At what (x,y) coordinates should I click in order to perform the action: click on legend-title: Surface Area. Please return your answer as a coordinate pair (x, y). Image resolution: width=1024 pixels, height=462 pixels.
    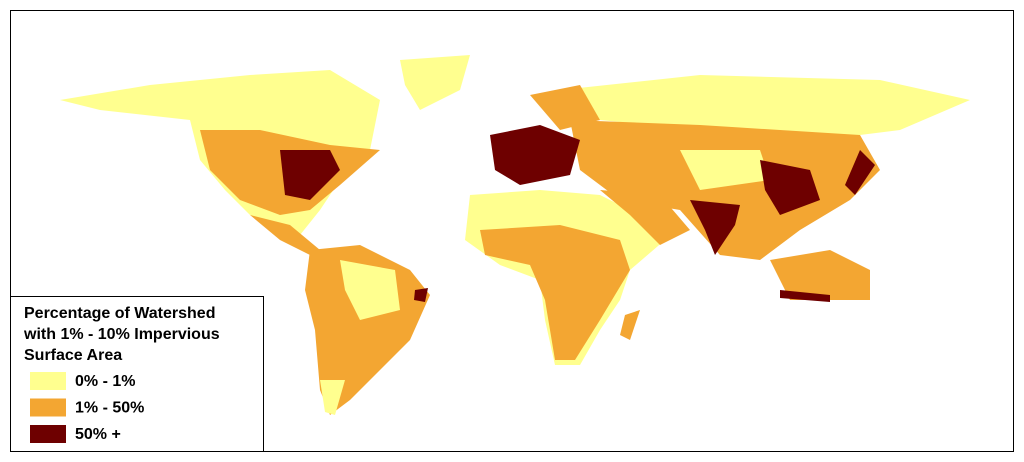
    Looking at the image, I should click on (73, 355).